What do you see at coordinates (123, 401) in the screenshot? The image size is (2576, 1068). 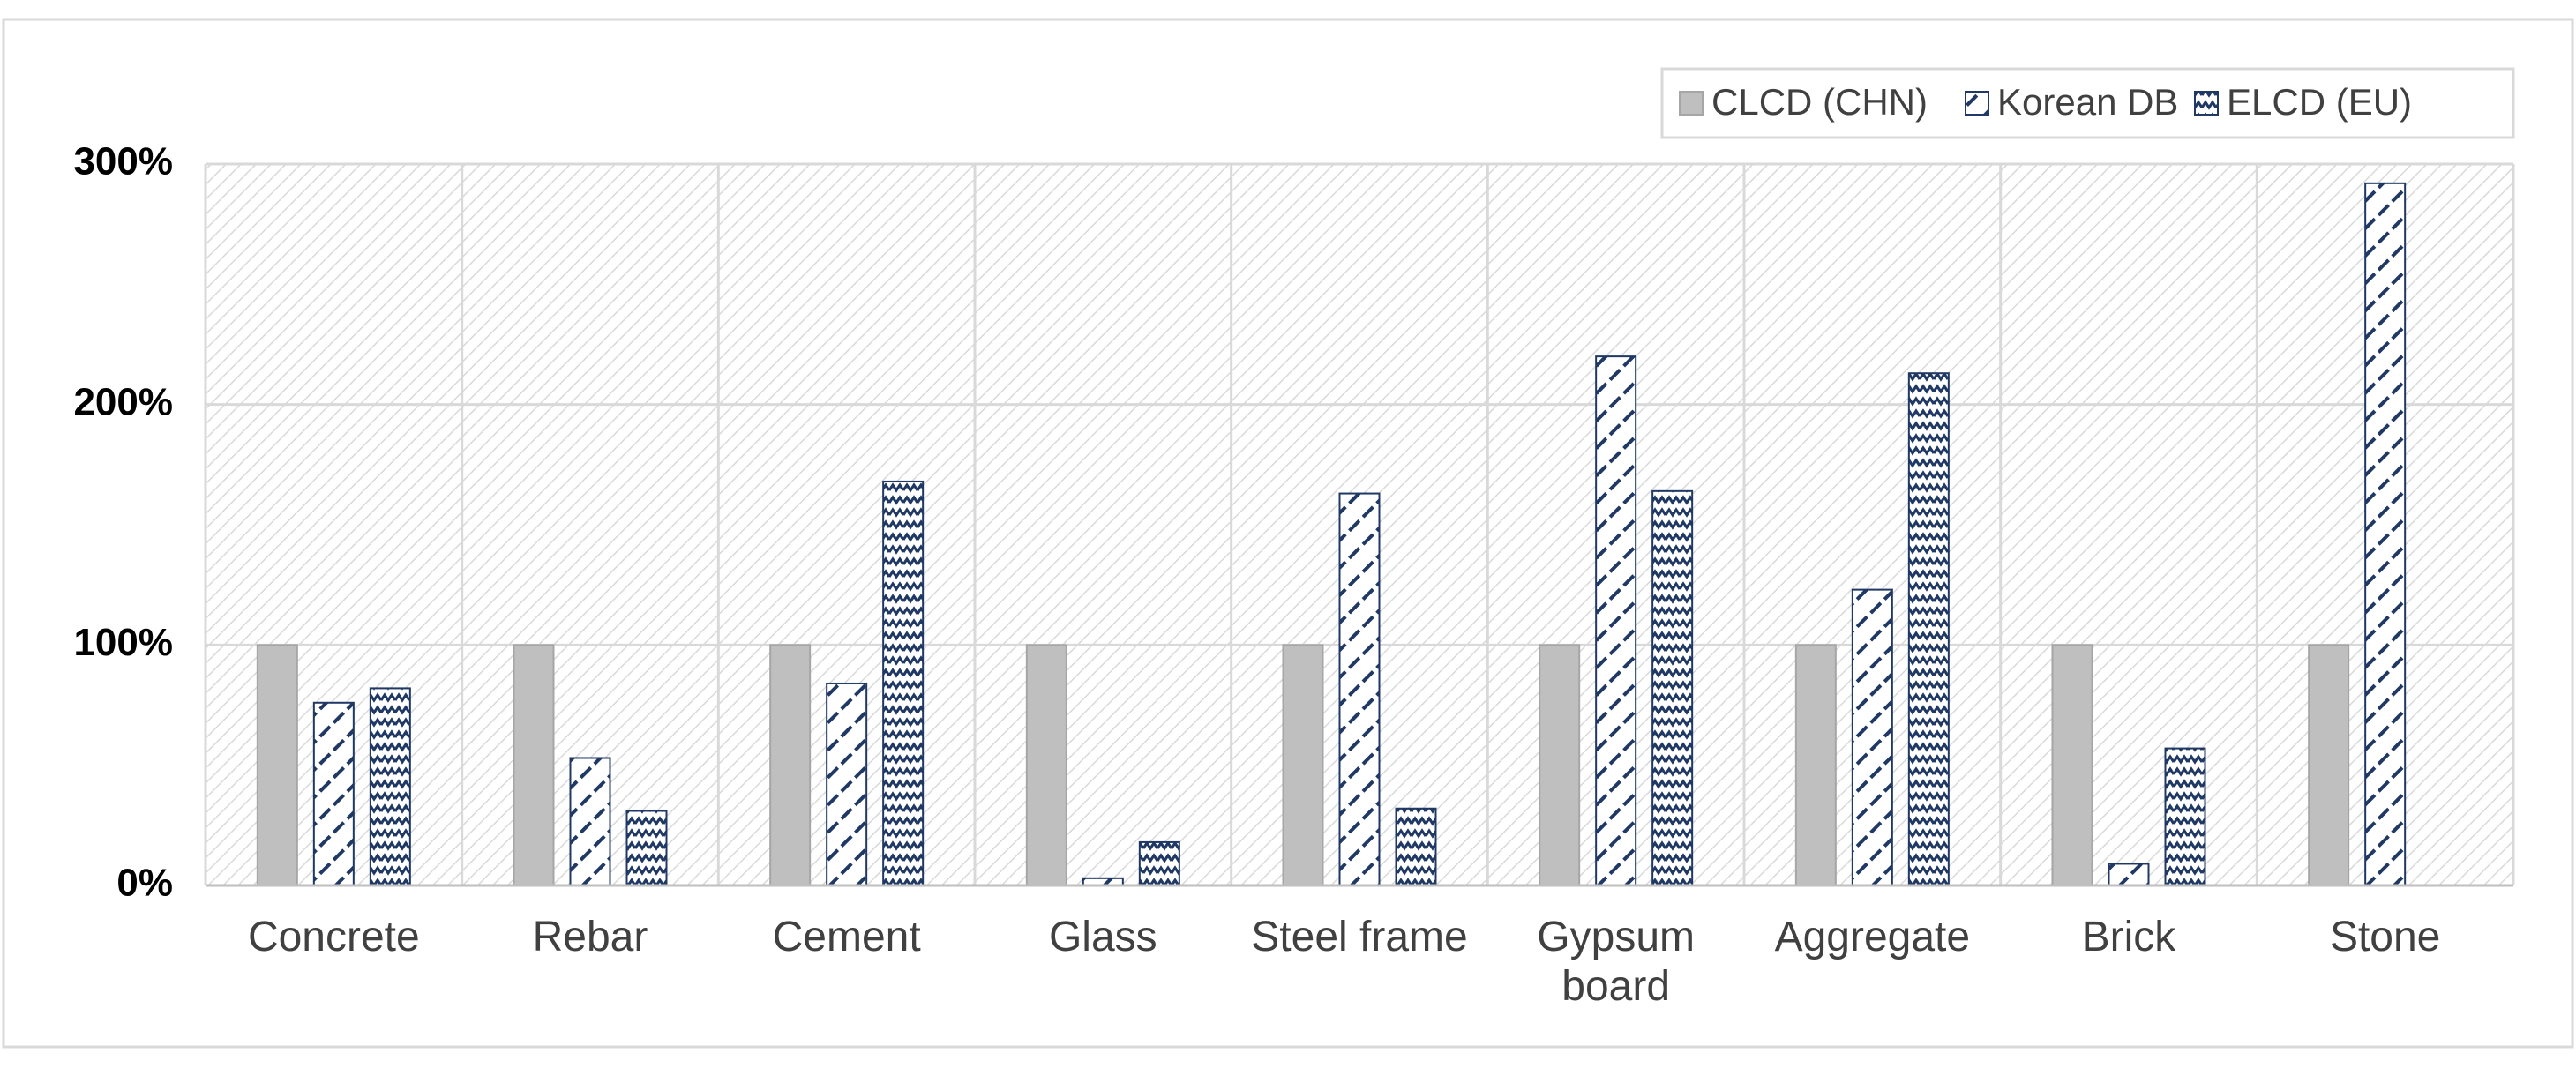 I see `y-tick-label: 200%` at bounding box center [123, 401].